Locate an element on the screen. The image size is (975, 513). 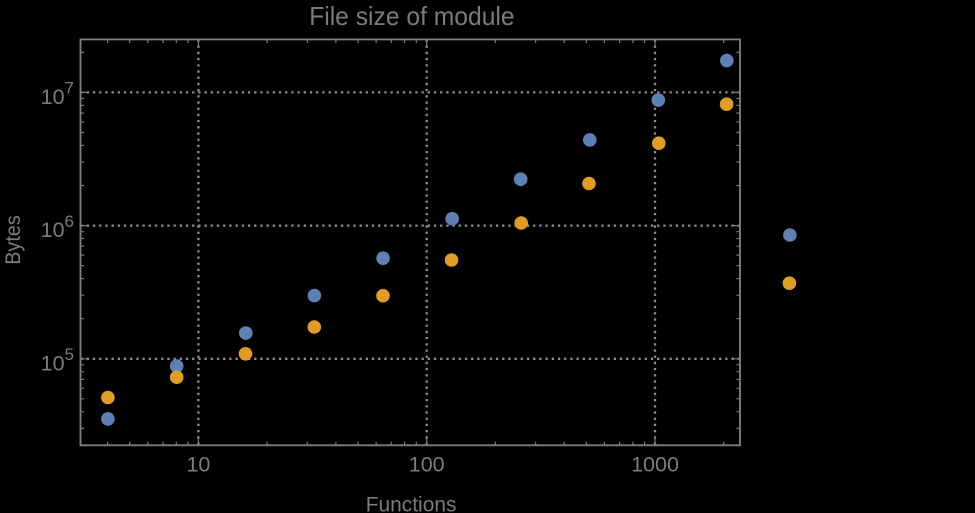
svg-text: 100 is located at coordinates (427, 465).